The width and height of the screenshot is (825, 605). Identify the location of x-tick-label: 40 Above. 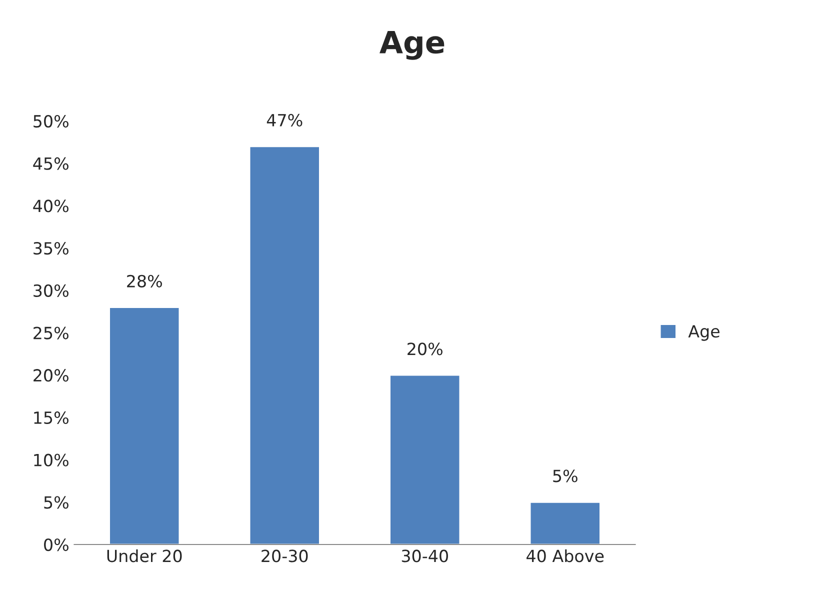
(565, 555).